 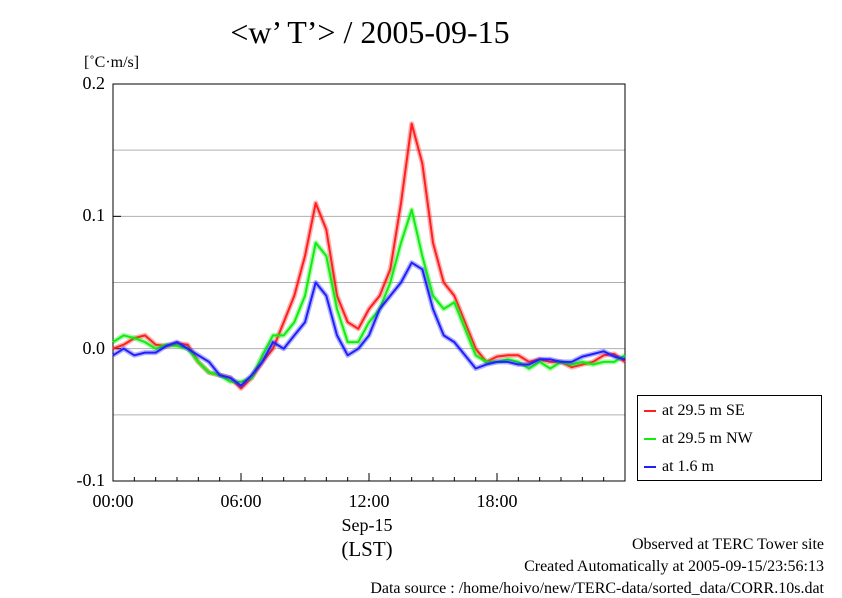 I want to click on x-axis-date-label: Sep-15, so click(x=367, y=525).